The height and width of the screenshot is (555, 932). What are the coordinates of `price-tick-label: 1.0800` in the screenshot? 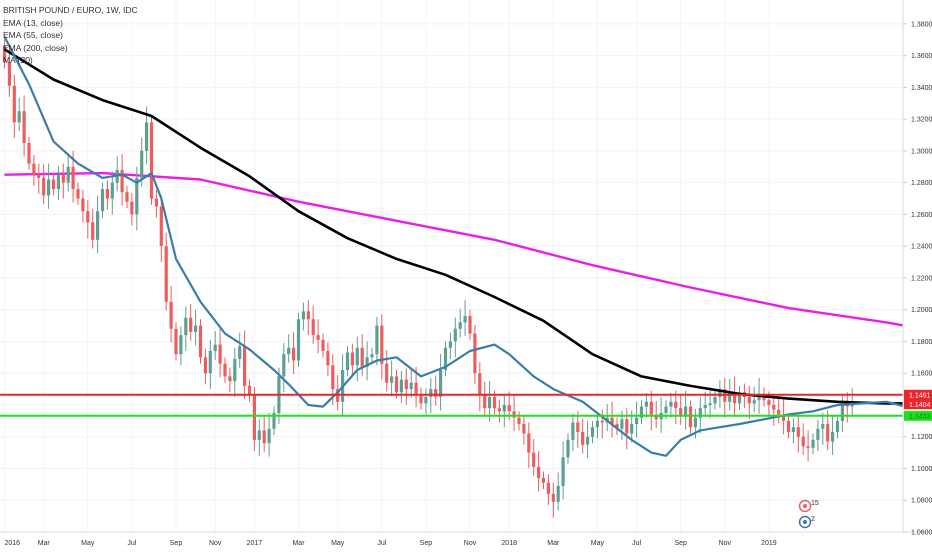 It's located at (921, 501).